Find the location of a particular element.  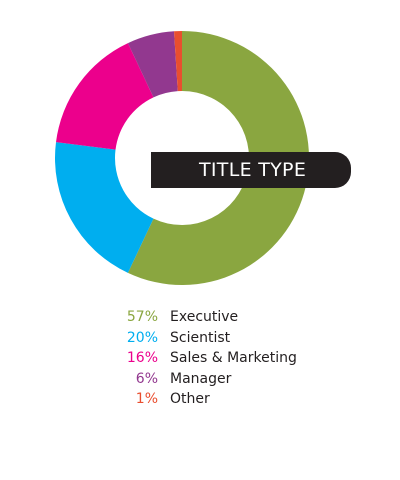

legend-label: Manager is located at coordinates (201, 378).